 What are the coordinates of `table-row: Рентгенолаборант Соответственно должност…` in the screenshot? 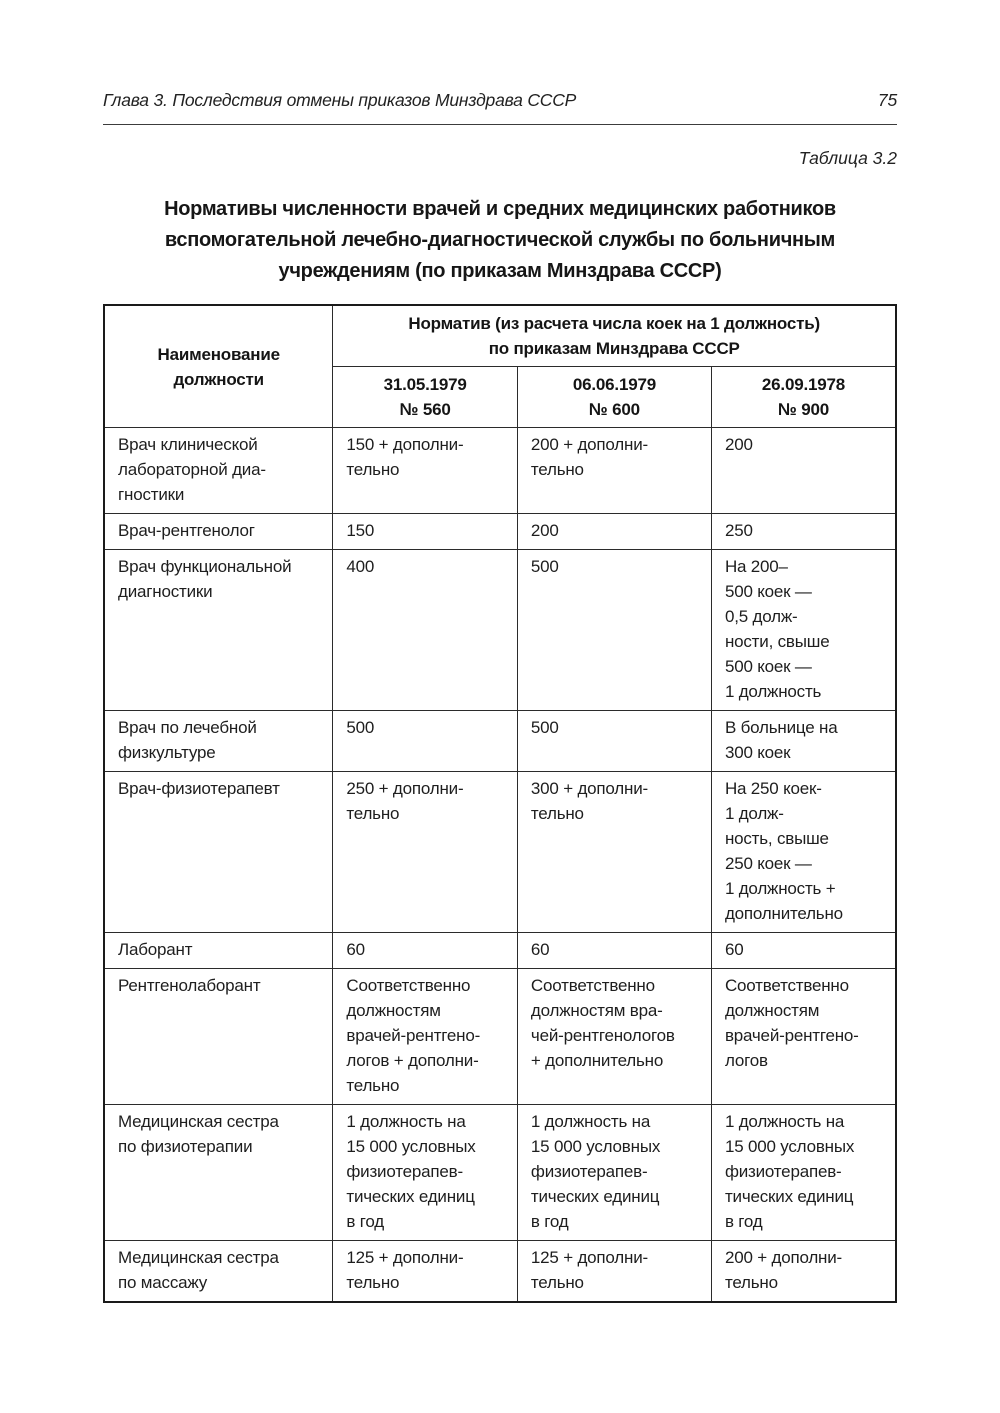 It's located at (500, 1036).